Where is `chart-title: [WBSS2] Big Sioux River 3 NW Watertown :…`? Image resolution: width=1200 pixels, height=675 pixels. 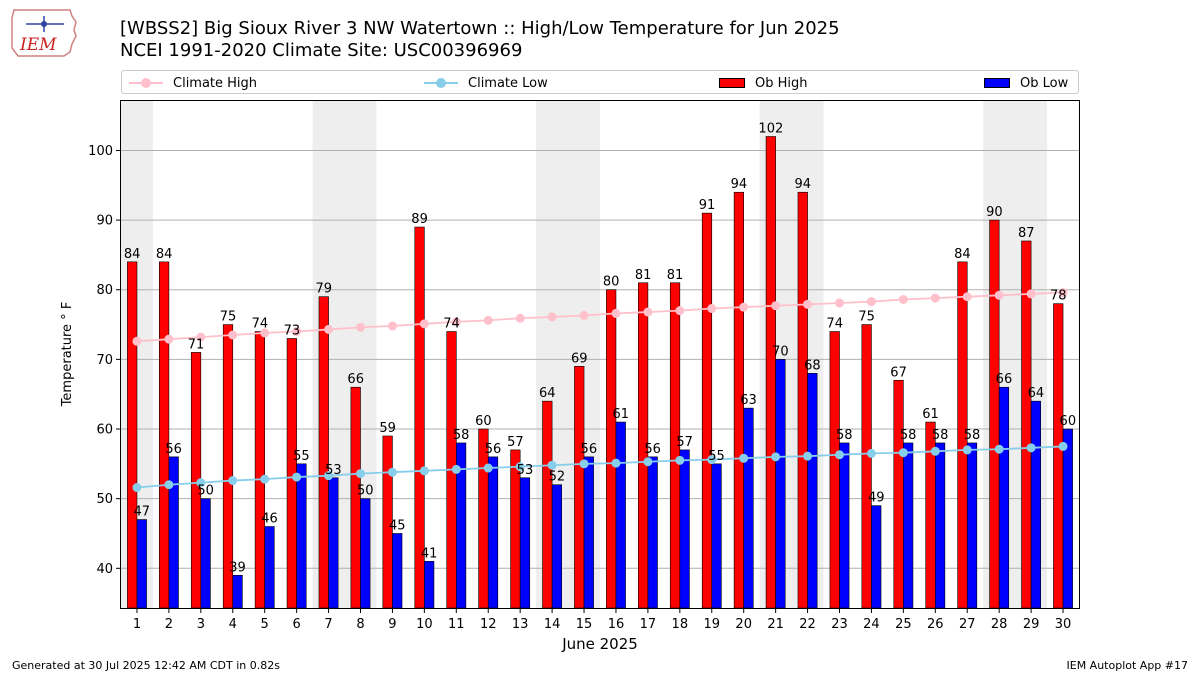 chart-title: [WBSS2] Big Sioux River 3 NW Watertown :… is located at coordinates (480, 28).